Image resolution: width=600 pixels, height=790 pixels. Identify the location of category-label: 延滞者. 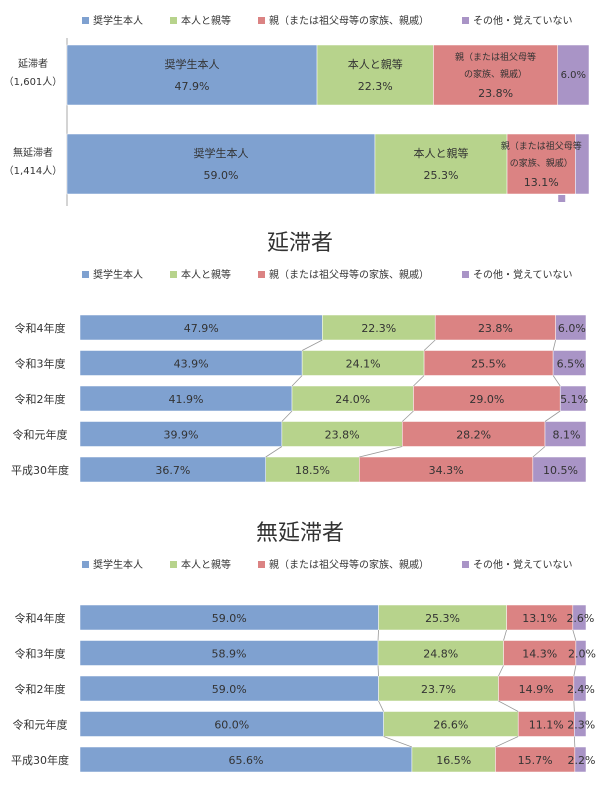
(33, 64).